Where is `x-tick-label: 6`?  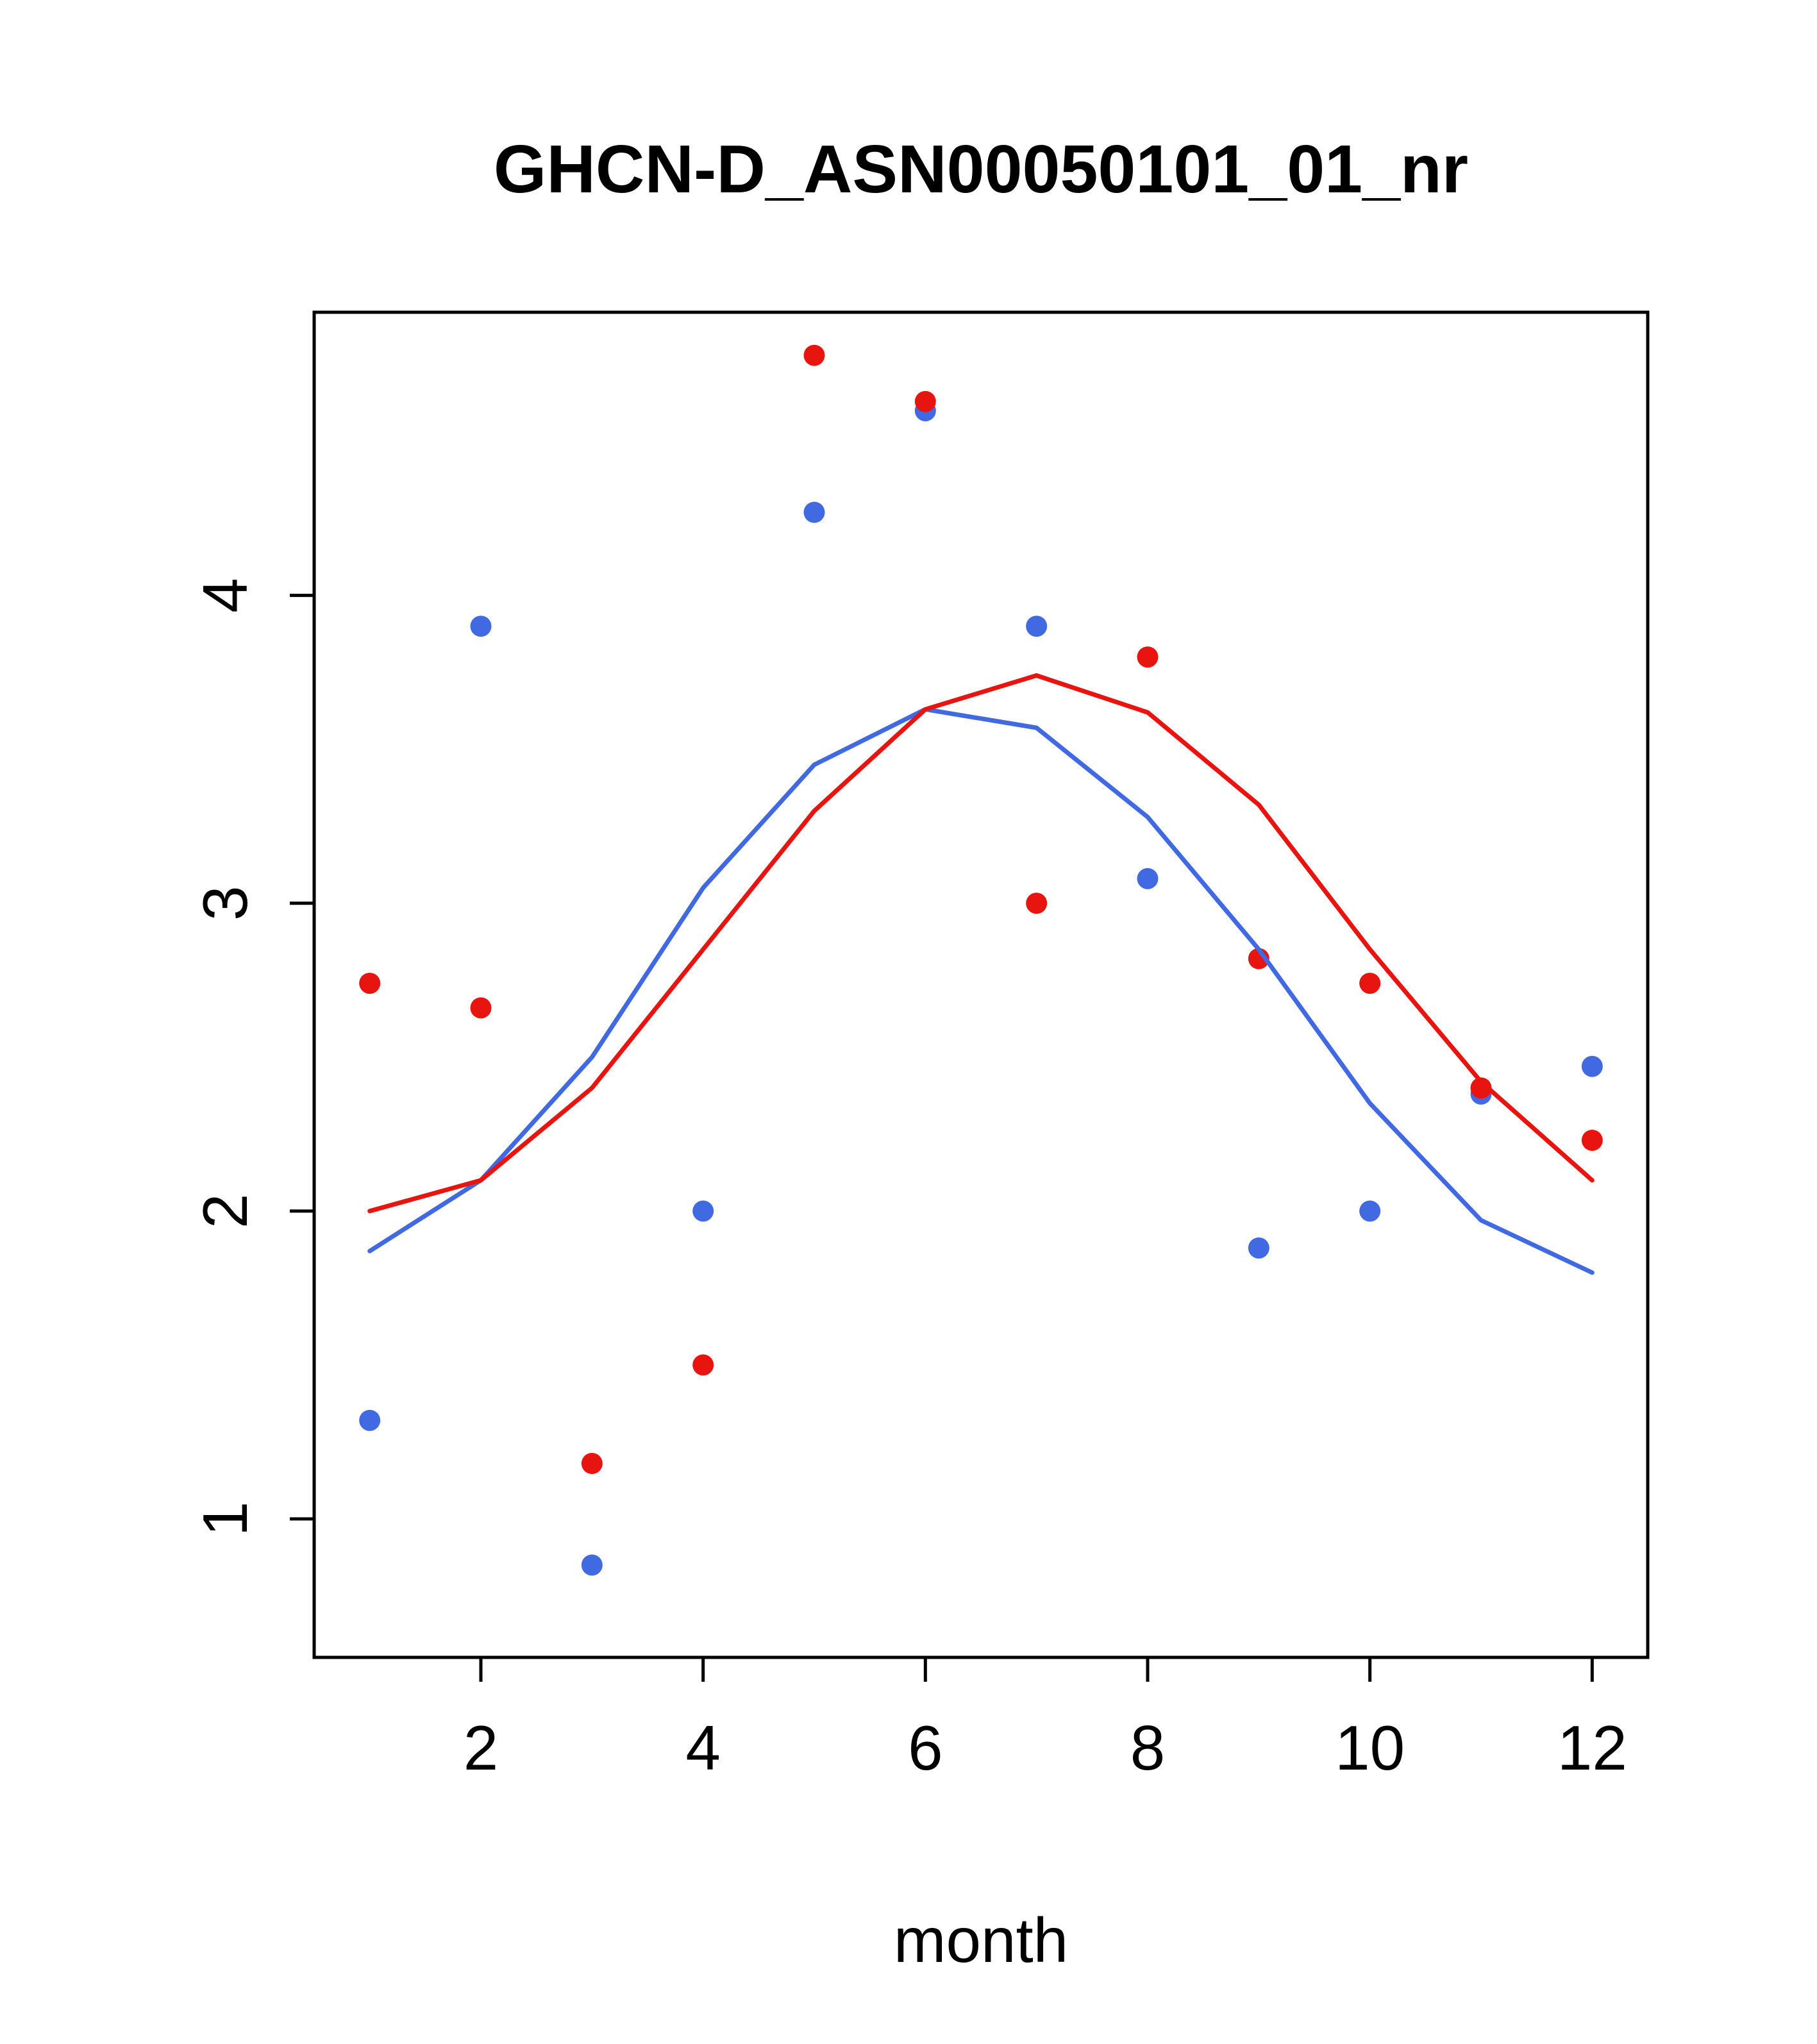
x-tick-label: 6 is located at coordinates (926, 1748).